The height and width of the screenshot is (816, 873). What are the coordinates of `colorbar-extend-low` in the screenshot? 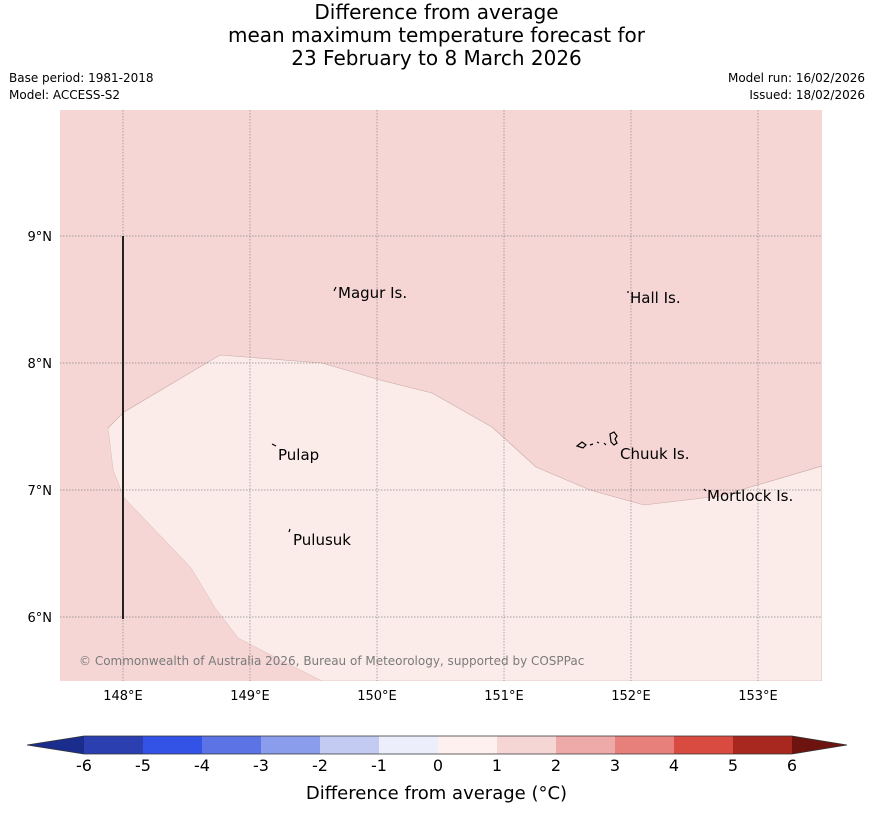 It's located at (55, 745).